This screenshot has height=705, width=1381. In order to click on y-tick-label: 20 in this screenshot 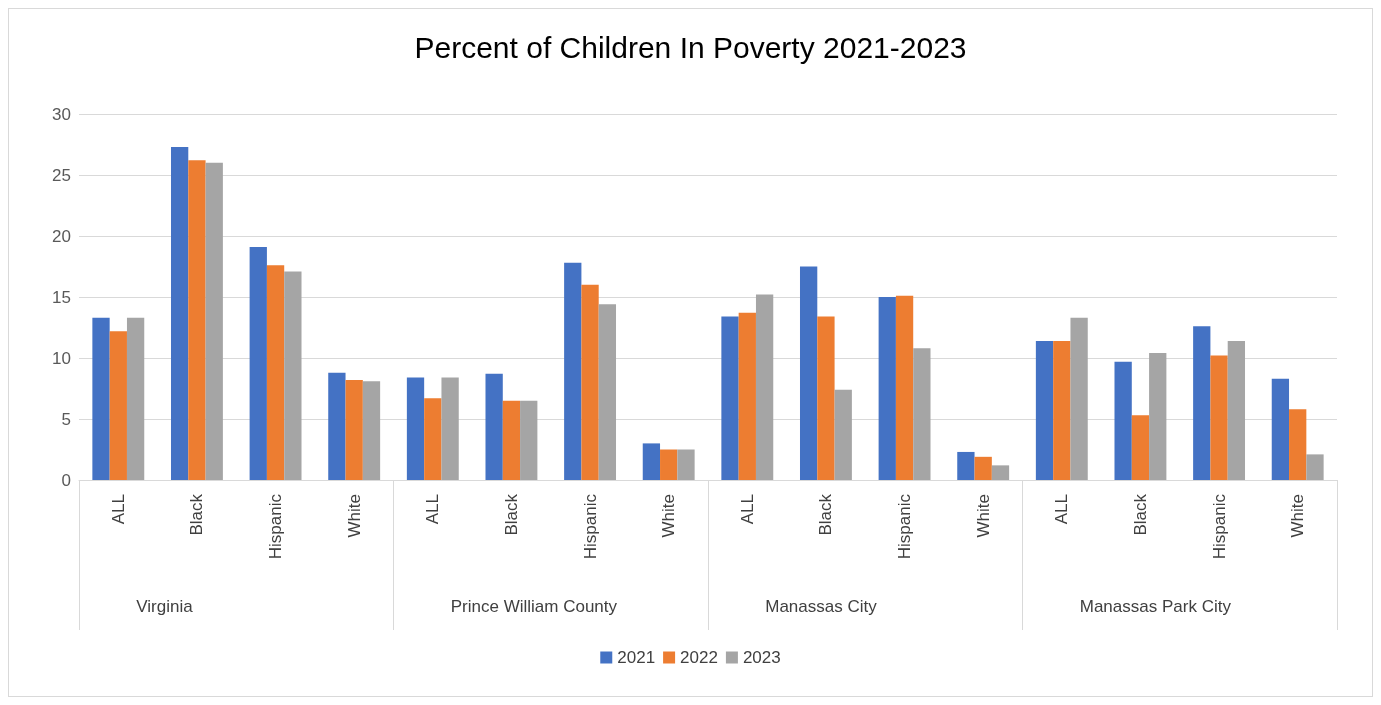, I will do `click(61, 236)`.